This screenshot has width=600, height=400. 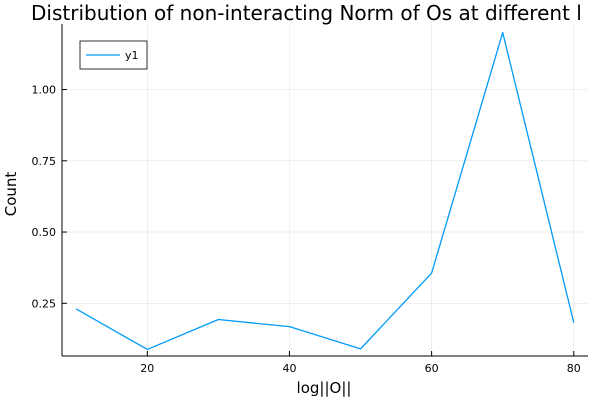 I want to click on y-axis-label: Count, so click(x=11, y=194).